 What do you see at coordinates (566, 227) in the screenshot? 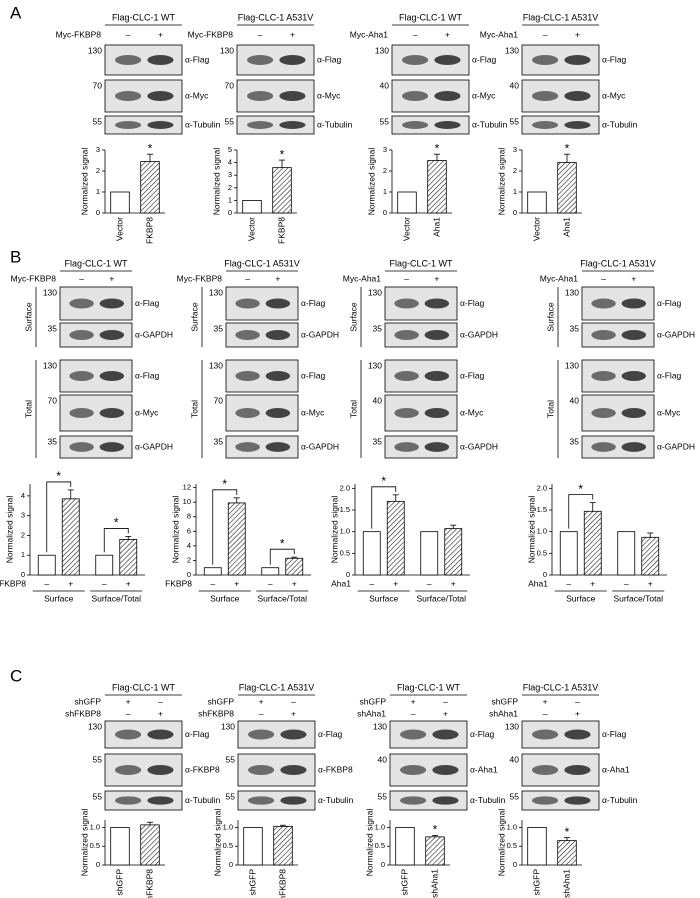
I see `x-tick-label: Aha1` at bounding box center [566, 227].